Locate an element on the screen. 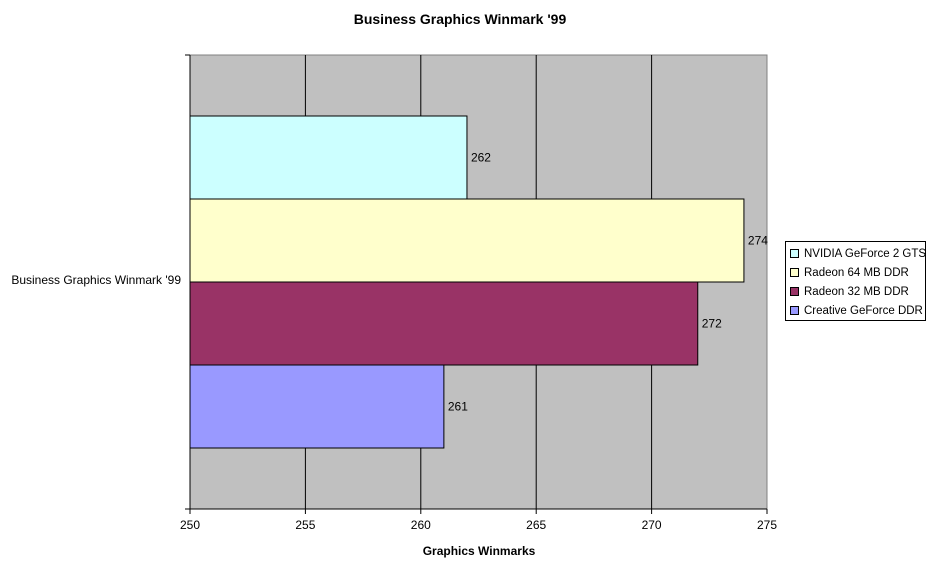 This screenshot has width=930, height=569. category-label: Business Graphics Winmark '99 is located at coordinates (96, 280).